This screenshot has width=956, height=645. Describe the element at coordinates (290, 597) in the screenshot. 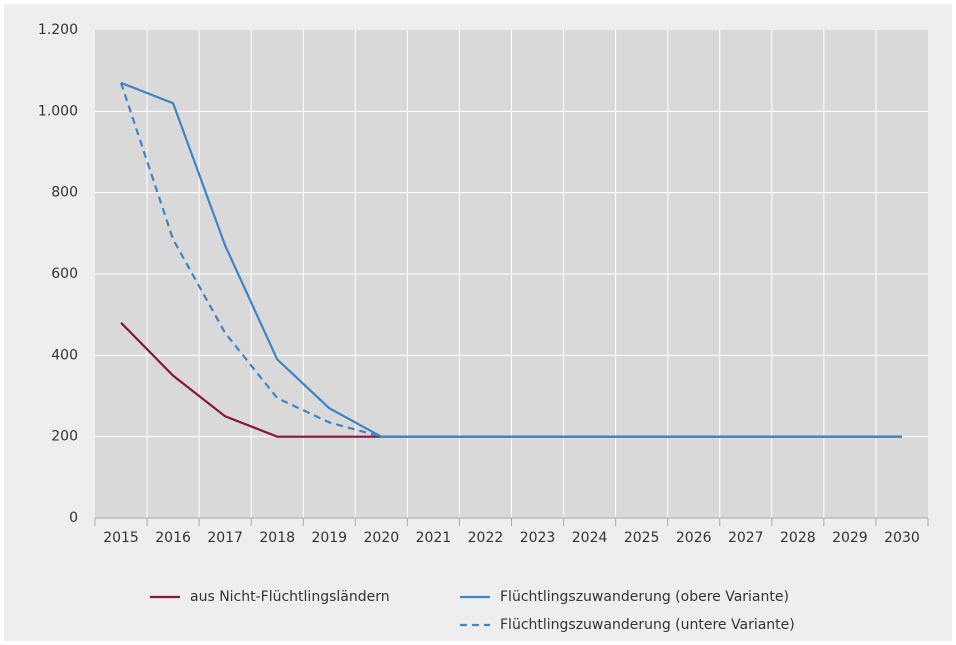

I see `legend-label: aus Nicht-Flüchtlingsländern` at that location.